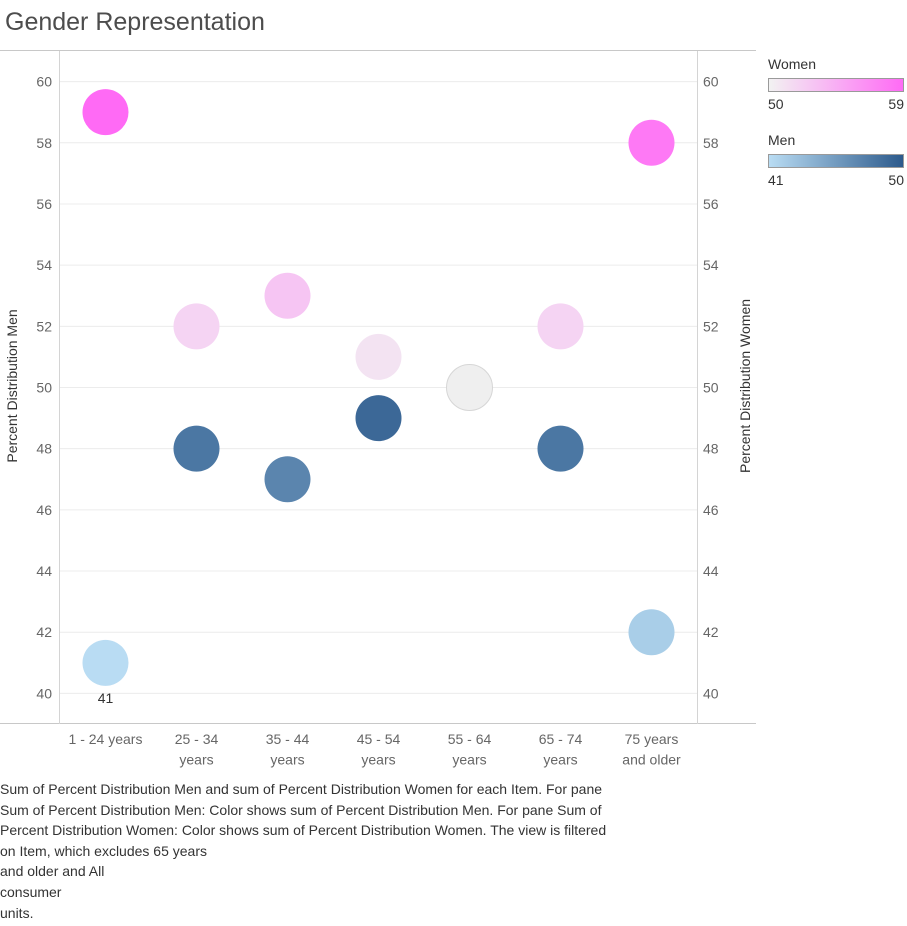 This screenshot has height=926, width=907. I want to click on x-axis-tick-label: 1 - 24 years, so click(106, 739).